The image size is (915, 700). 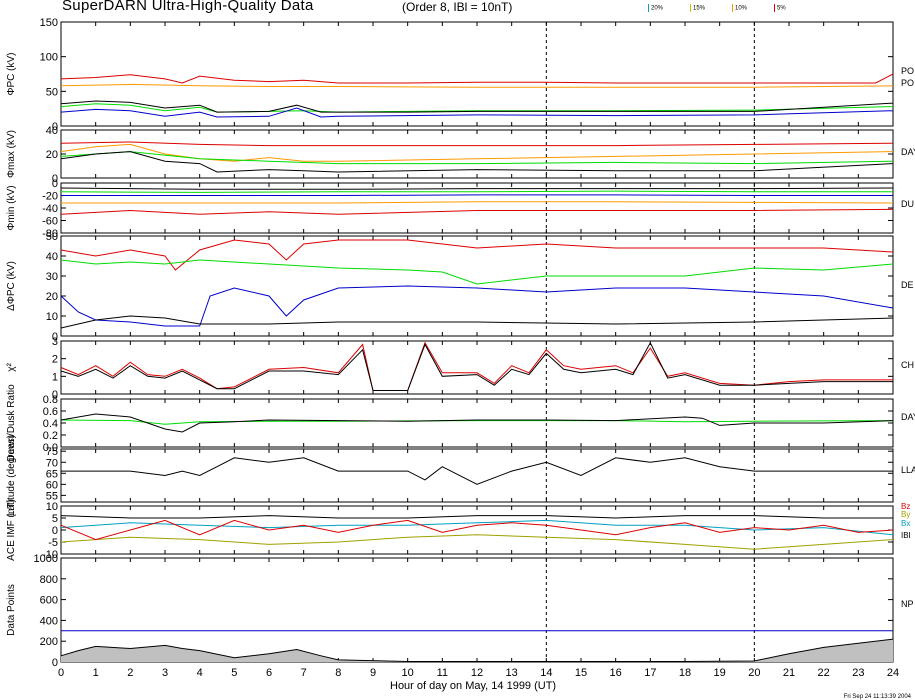 What do you see at coordinates (908, 417) in the screenshot?
I see `right-label-day-2: DAY` at bounding box center [908, 417].